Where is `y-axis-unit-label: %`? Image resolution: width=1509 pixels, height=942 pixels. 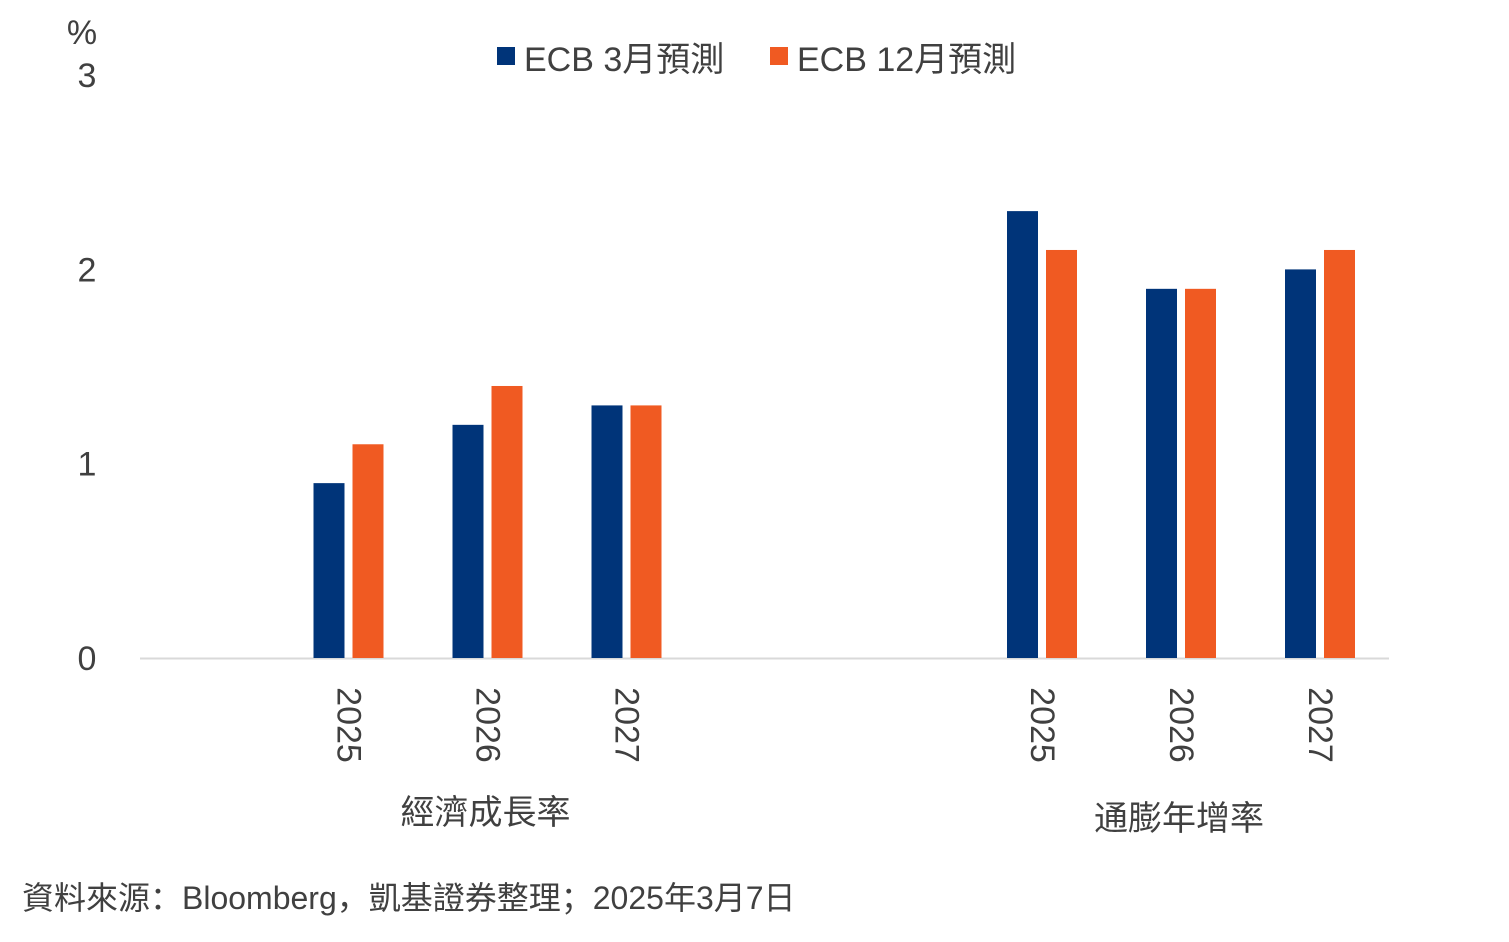
y-axis-unit-label: % is located at coordinates (82, 33).